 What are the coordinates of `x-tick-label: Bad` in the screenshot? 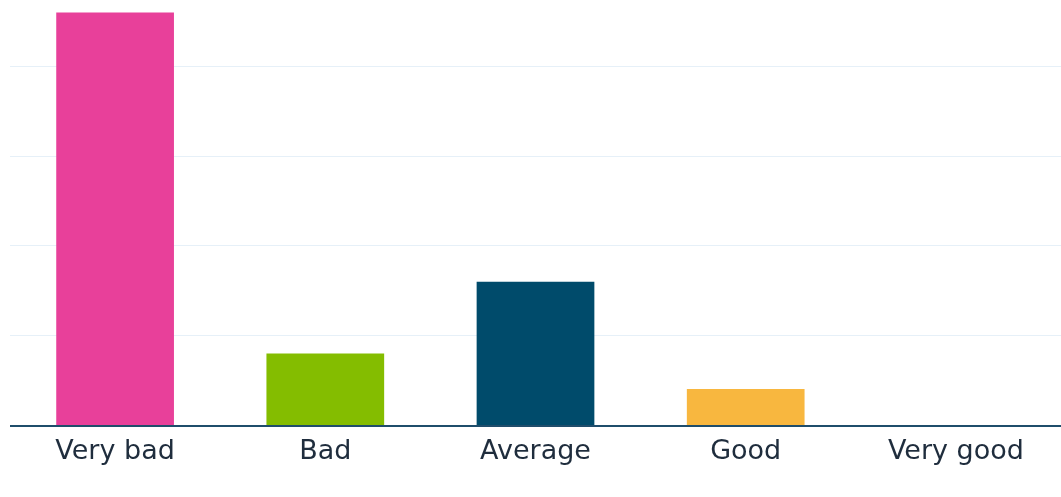 It's located at (325, 450).